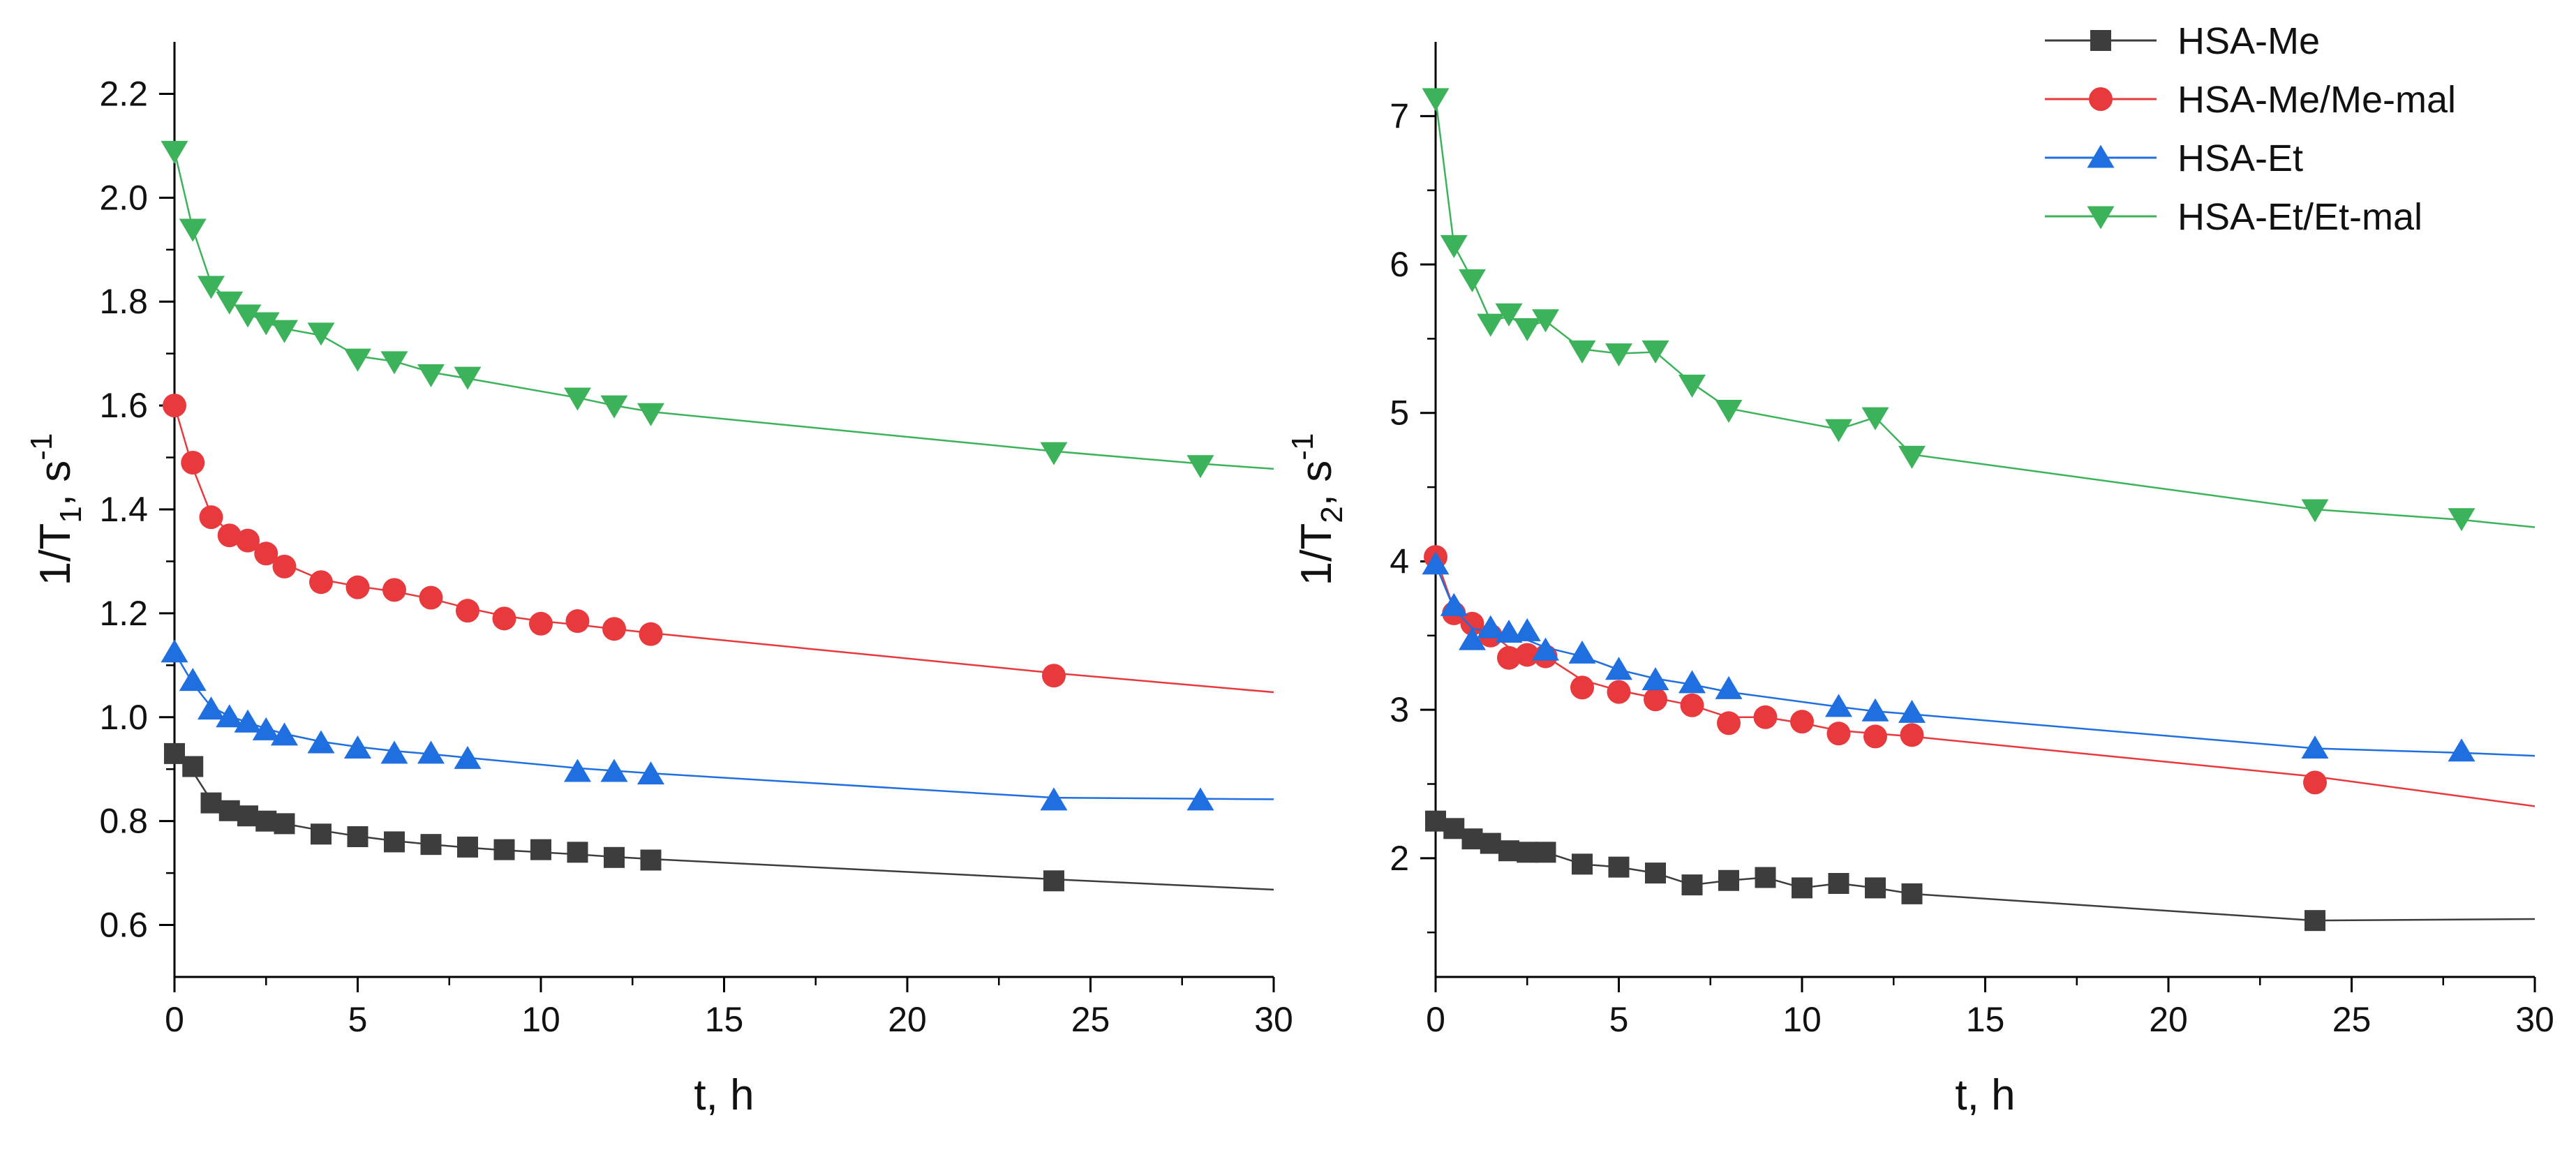 This screenshot has width=2576, height=1150. I want to click on left-series-hsa-me-me-mal, so click(719, 544).